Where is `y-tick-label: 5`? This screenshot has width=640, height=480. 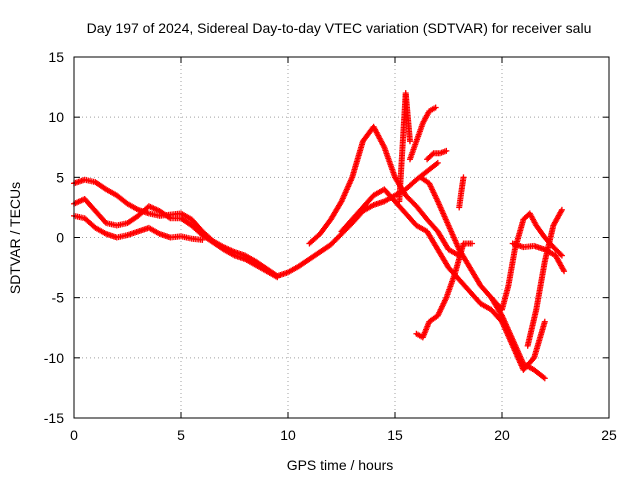 y-tick-label: 5 is located at coordinates (60, 177).